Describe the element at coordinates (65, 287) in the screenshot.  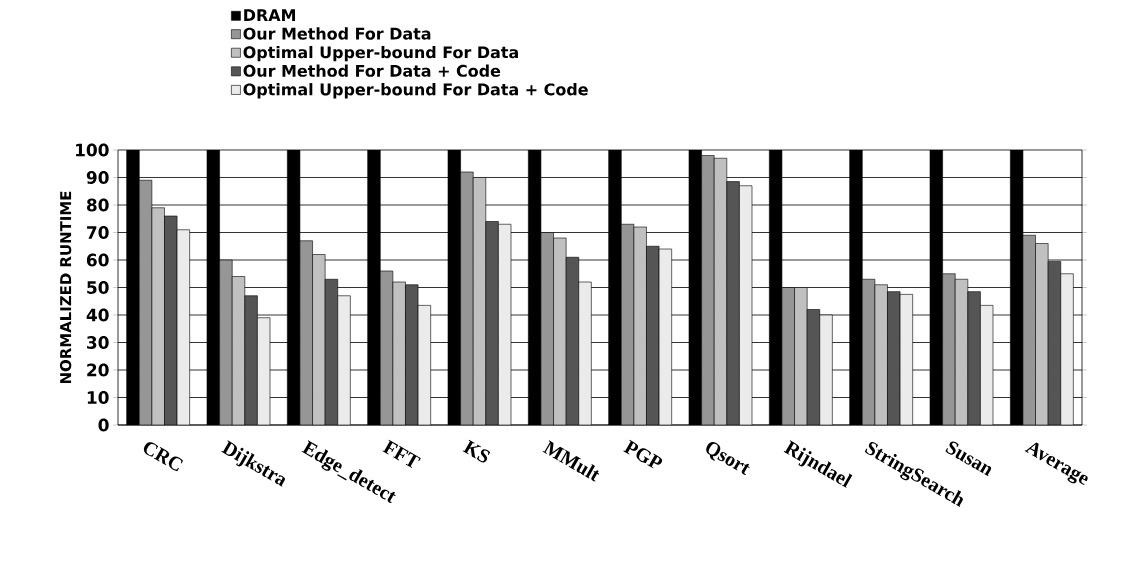
I see `y-axis-title: NORMALIZED RUNTIME` at that location.